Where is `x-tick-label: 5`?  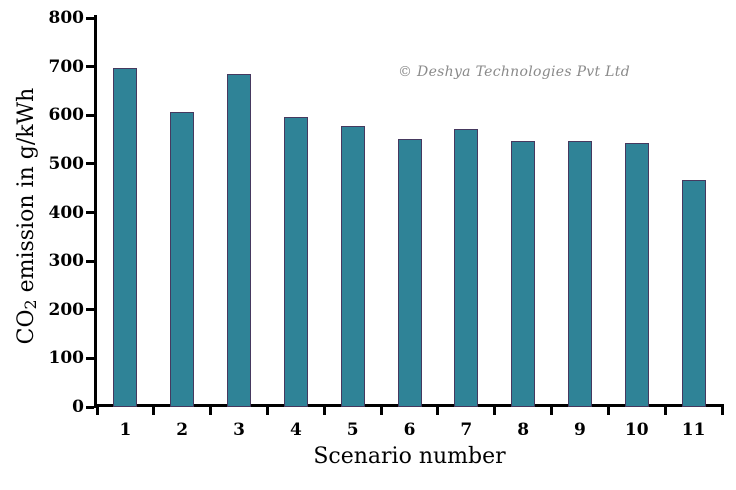
x-tick-label: 5 is located at coordinates (352, 430).